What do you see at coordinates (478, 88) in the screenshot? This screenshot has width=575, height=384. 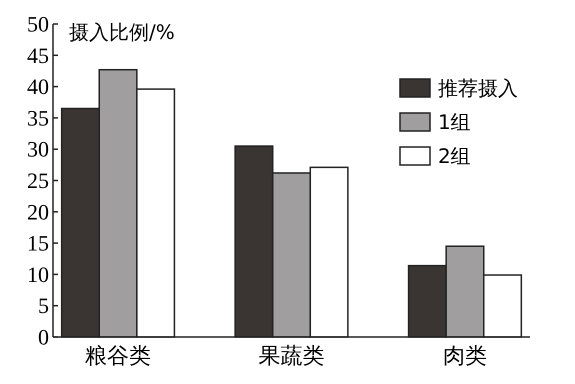 I see `legend-label: 推荐摄入` at bounding box center [478, 88].